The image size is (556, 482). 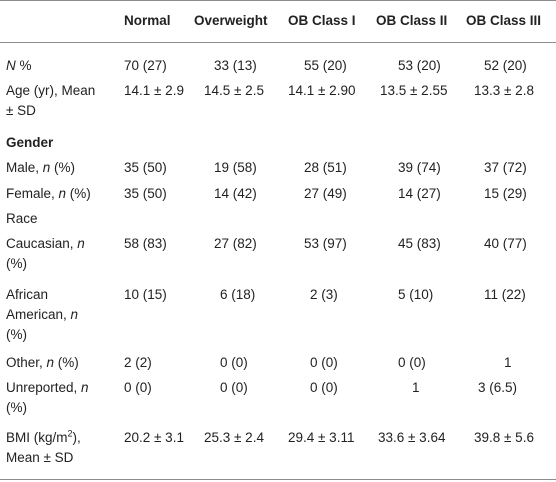 What do you see at coordinates (231, 20) in the screenshot?
I see `header-overweight: Overweight` at bounding box center [231, 20].